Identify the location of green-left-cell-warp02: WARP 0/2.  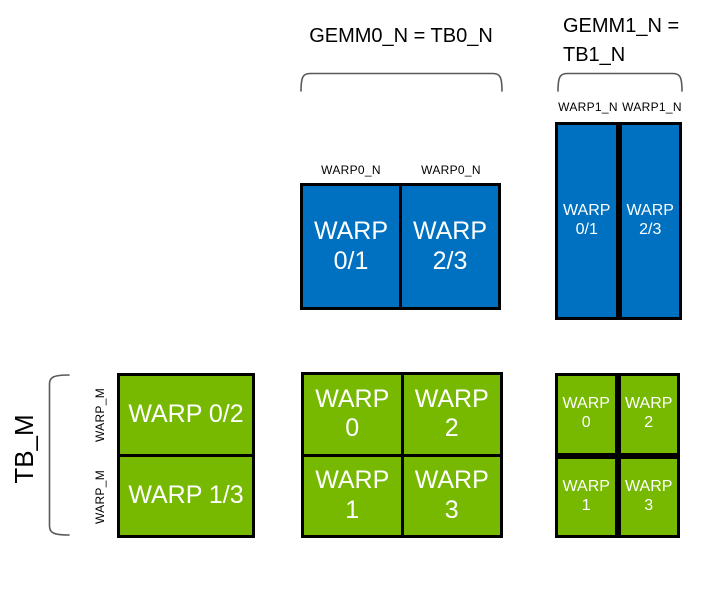
(186, 415).